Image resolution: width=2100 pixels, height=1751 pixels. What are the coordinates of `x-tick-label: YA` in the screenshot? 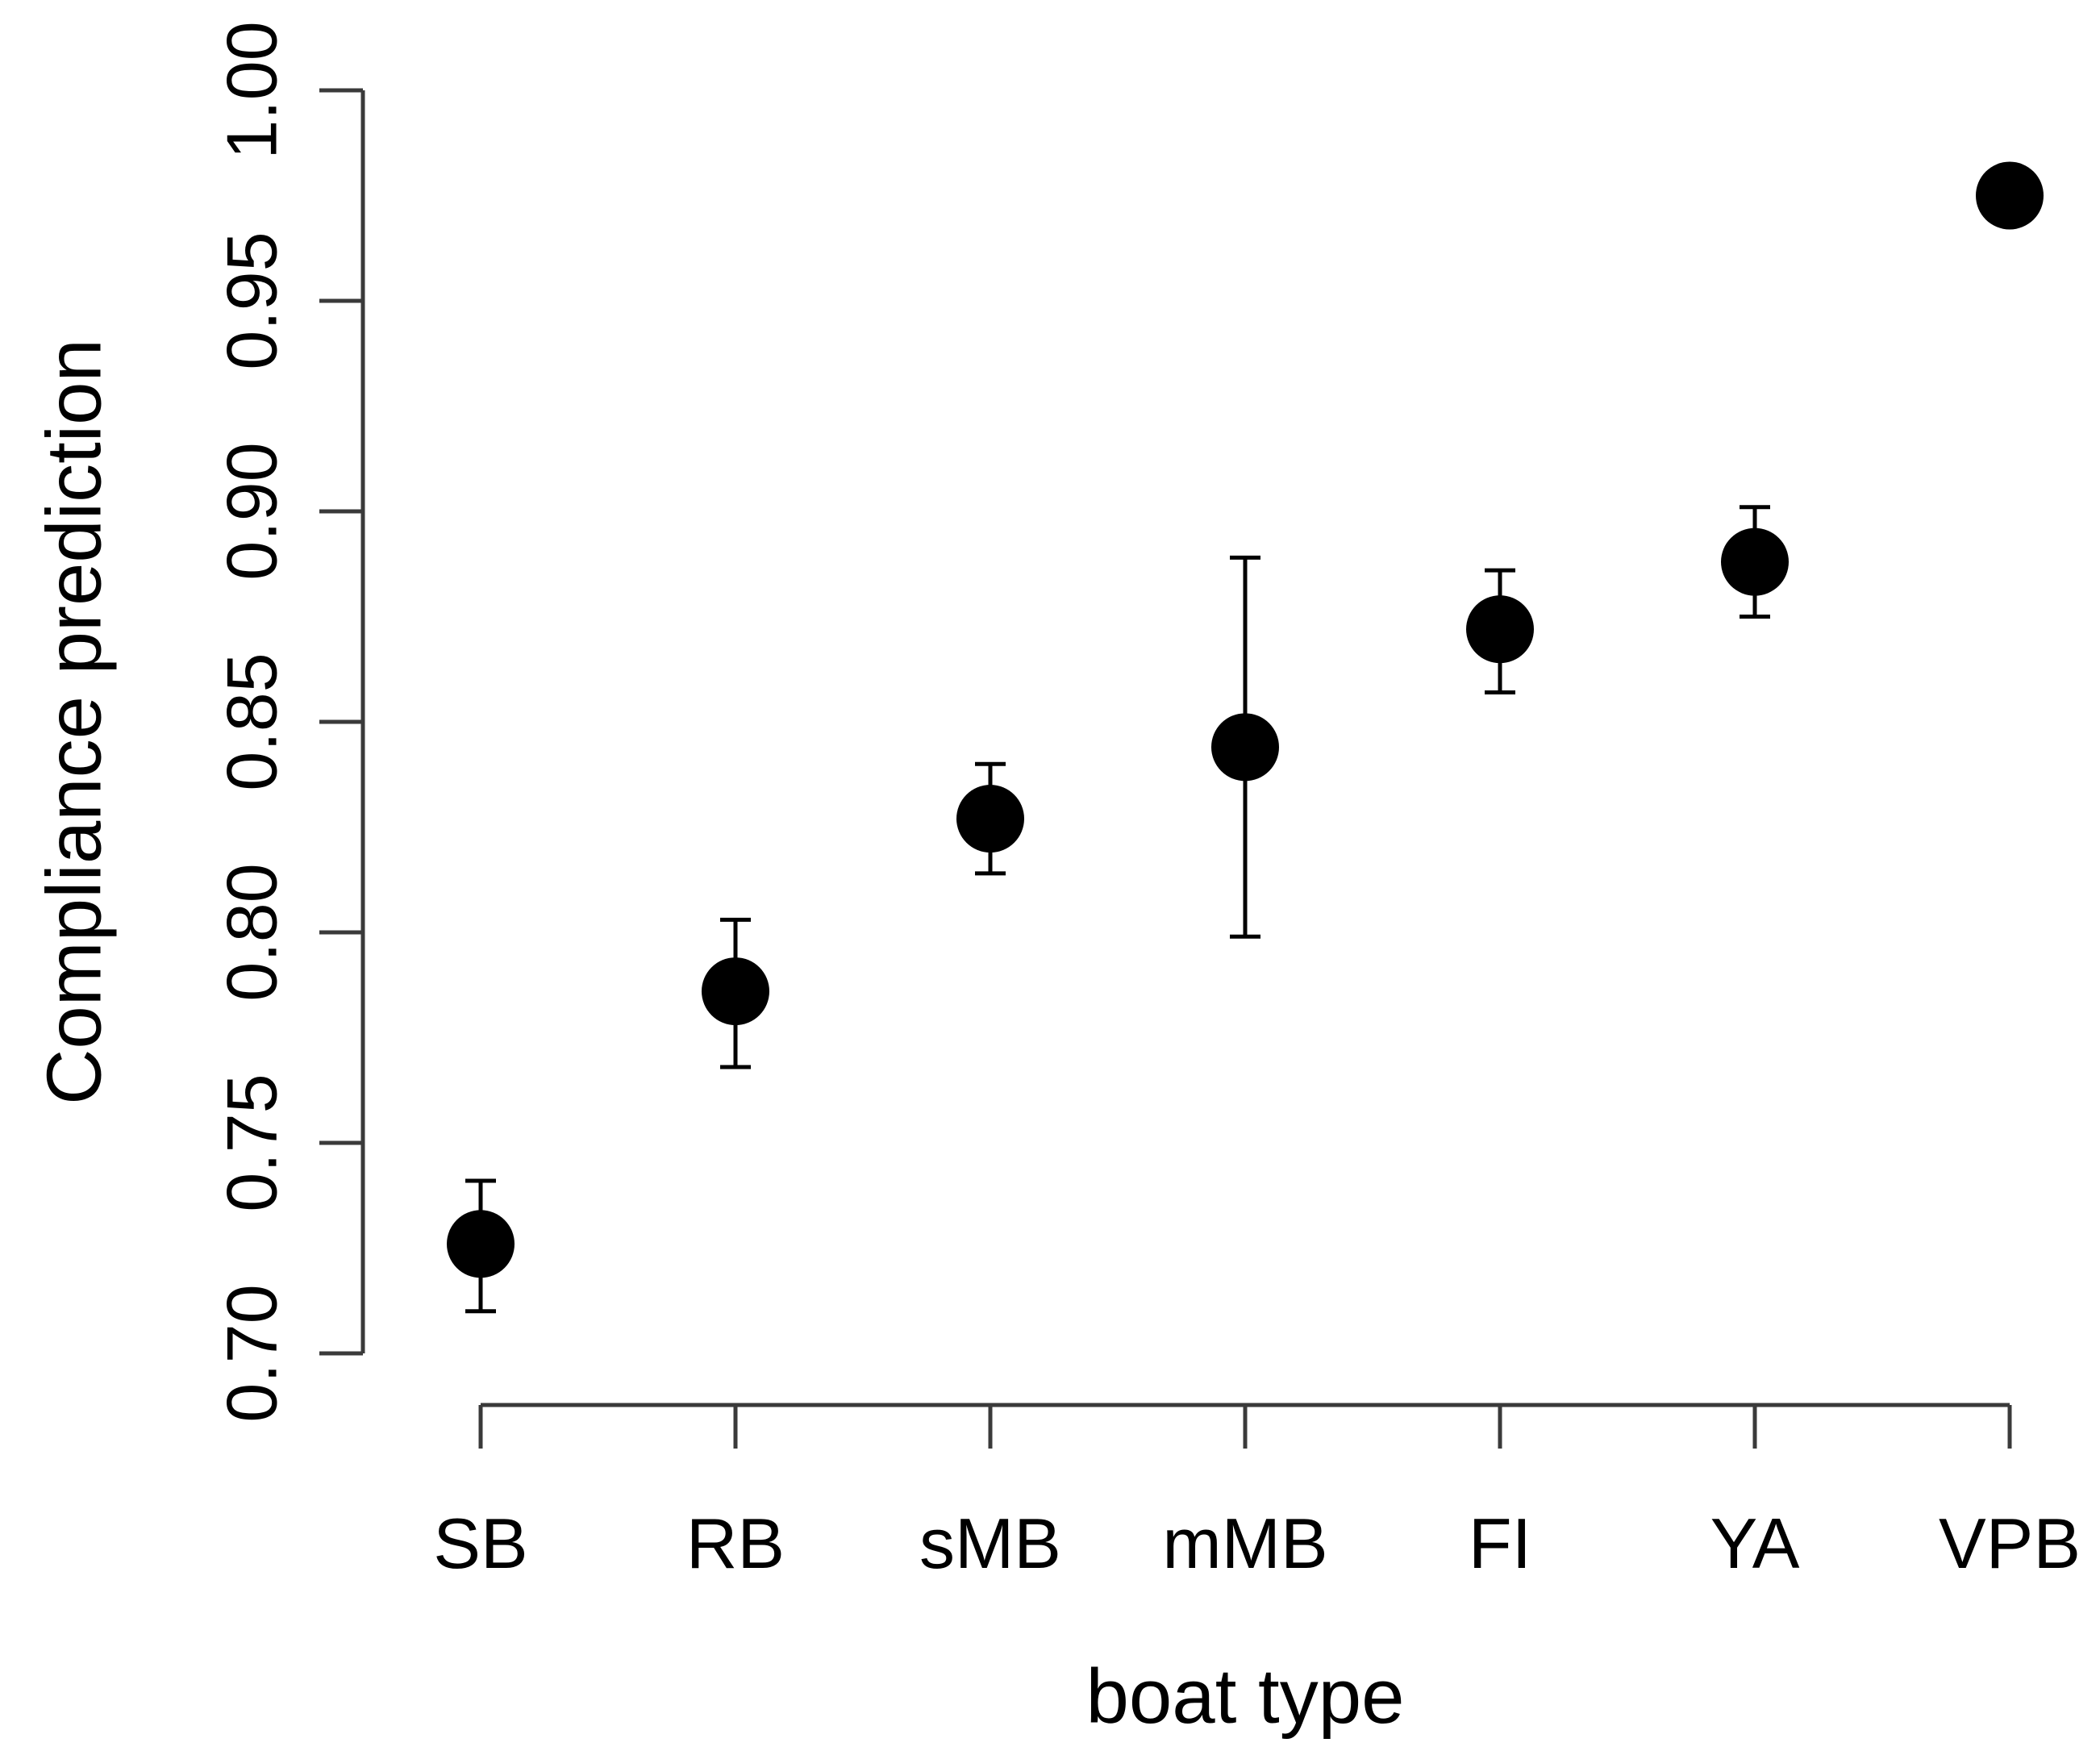 It's located at (1755, 1543).